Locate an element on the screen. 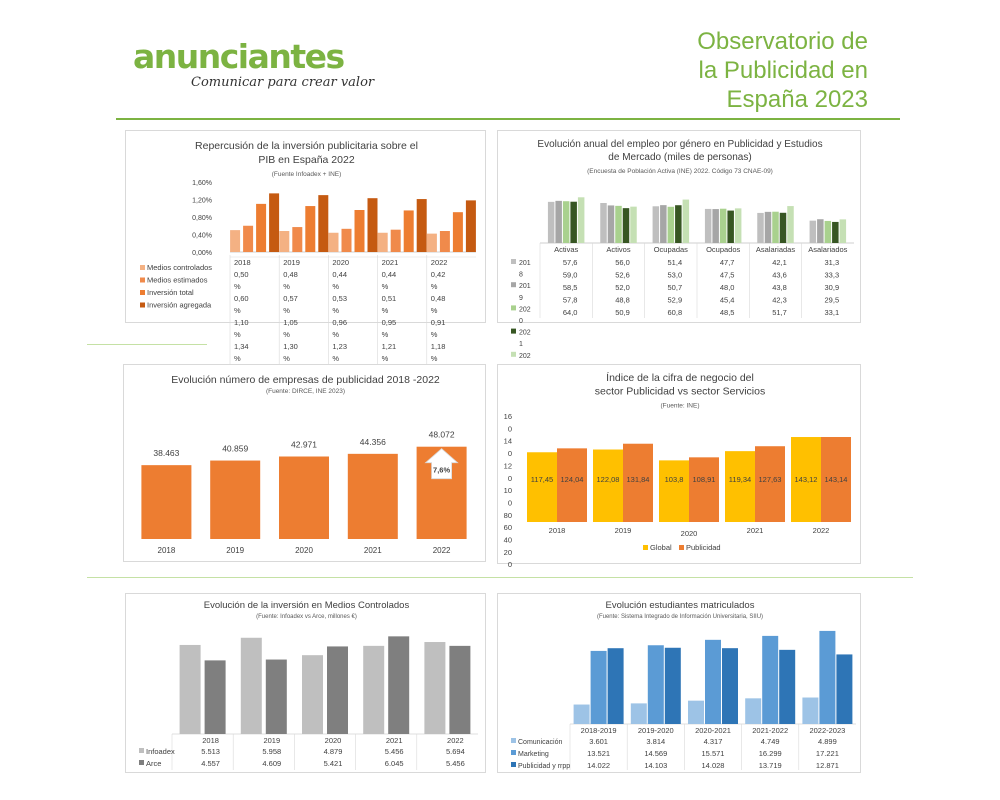 The width and height of the screenshot is (1000, 800). legend-label-fragment: 1 is located at coordinates (521, 344).